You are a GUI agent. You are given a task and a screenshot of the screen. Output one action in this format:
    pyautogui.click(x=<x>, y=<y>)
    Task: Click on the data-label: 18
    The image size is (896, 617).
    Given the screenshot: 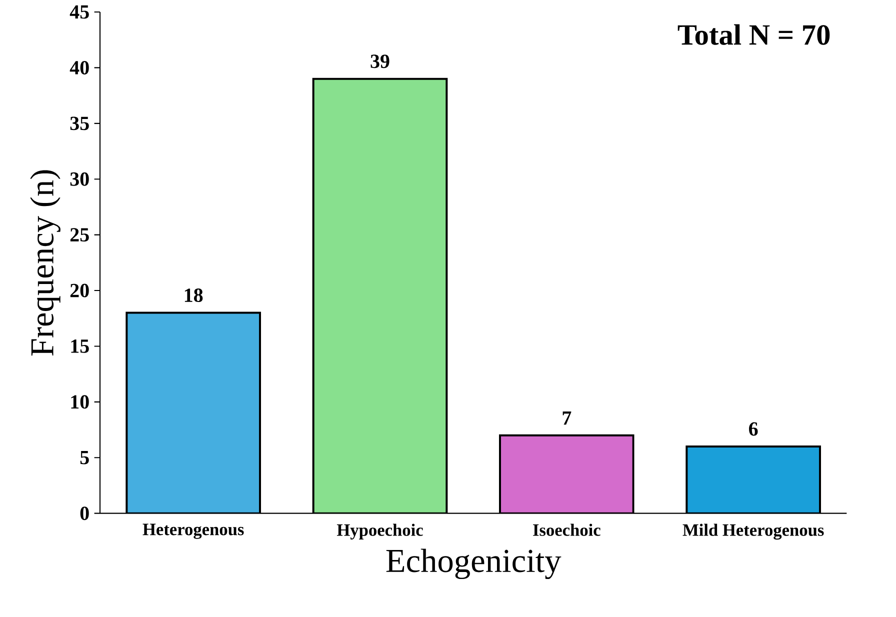 What is the action you would take?
    pyautogui.click(x=193, y=295)
    